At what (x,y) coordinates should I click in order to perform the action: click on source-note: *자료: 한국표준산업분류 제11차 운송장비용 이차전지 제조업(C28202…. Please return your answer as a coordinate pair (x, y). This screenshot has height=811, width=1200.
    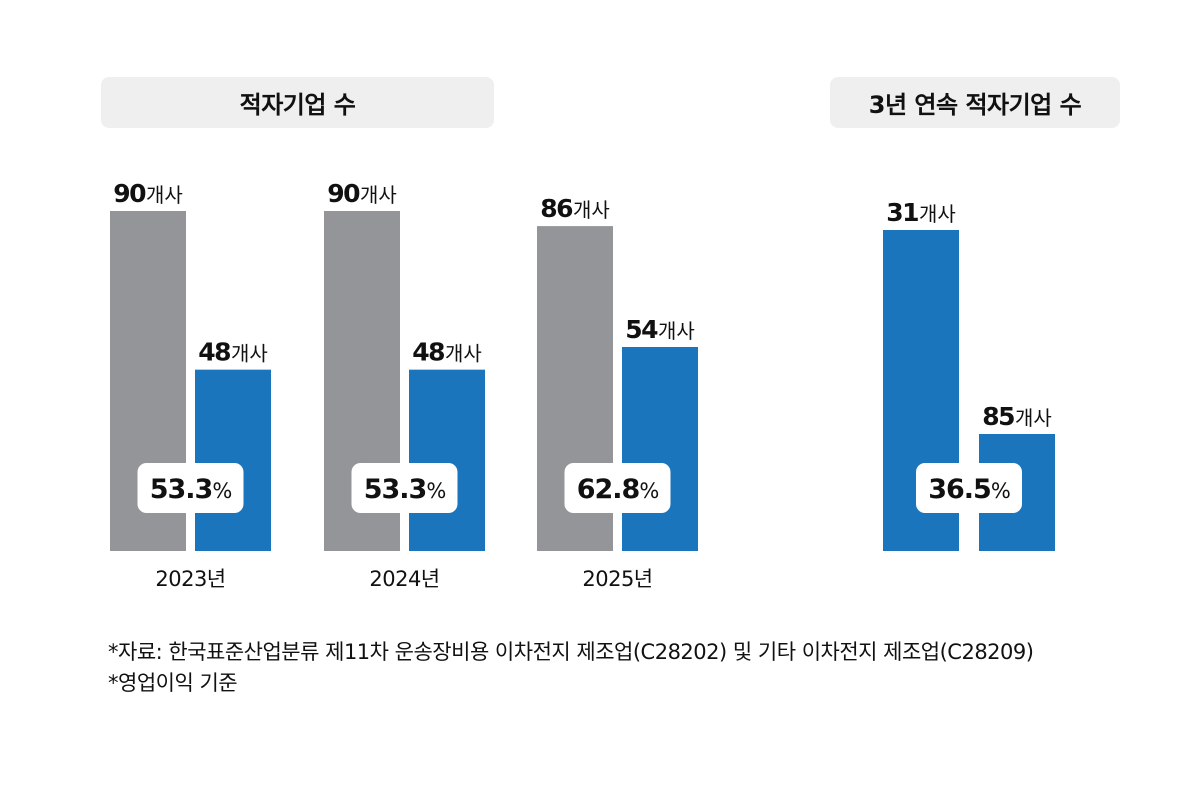
    Looking at the image, I should click on (571, 652).